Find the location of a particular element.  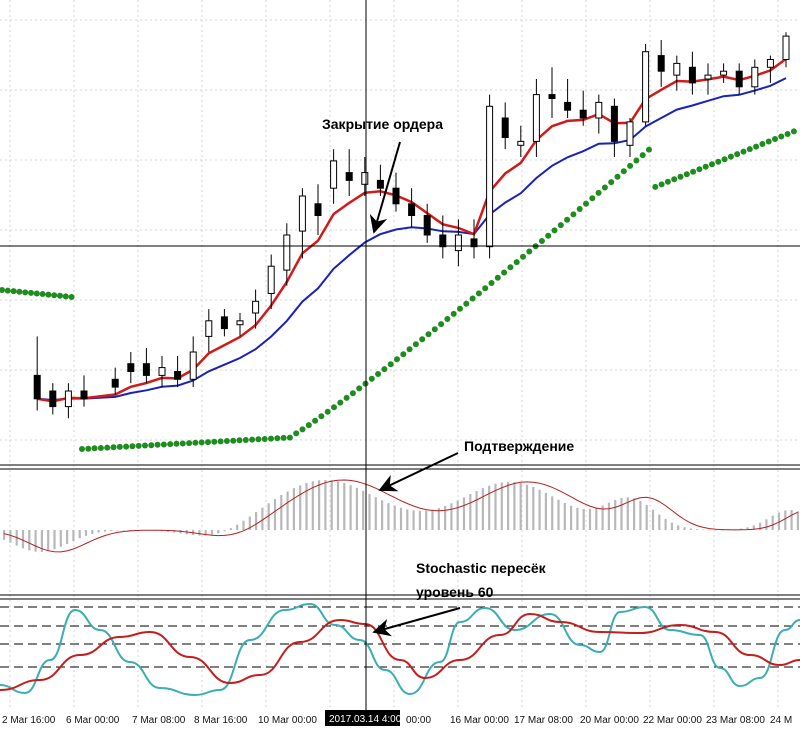

annotation-stochastic-line2: уровень 60 is located at coordinates (455, 592).